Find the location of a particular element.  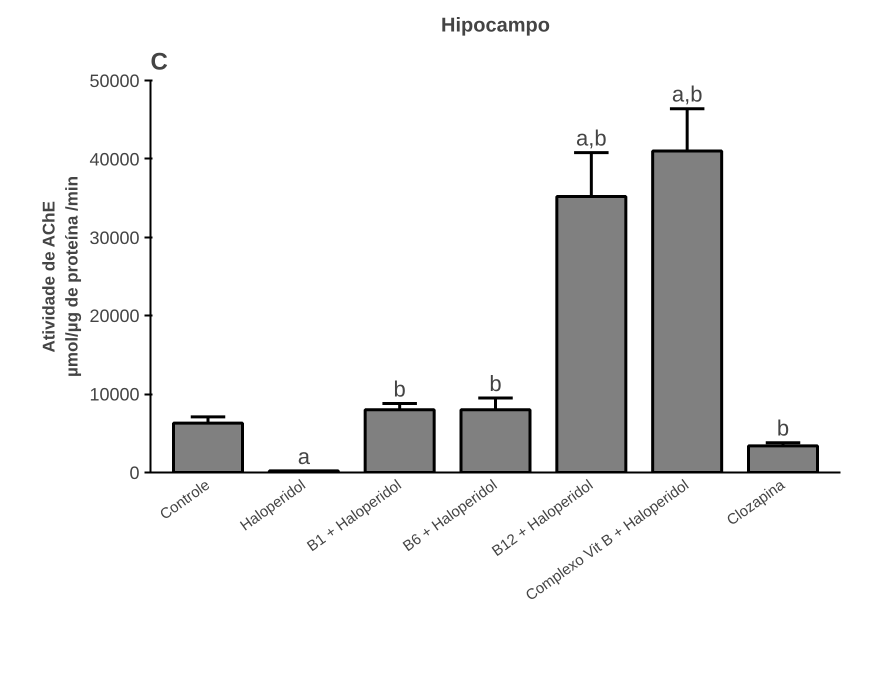

y-axis-title: Atividade de AChE µmol/µg de proteína /min is located at coordinates (61, 276).